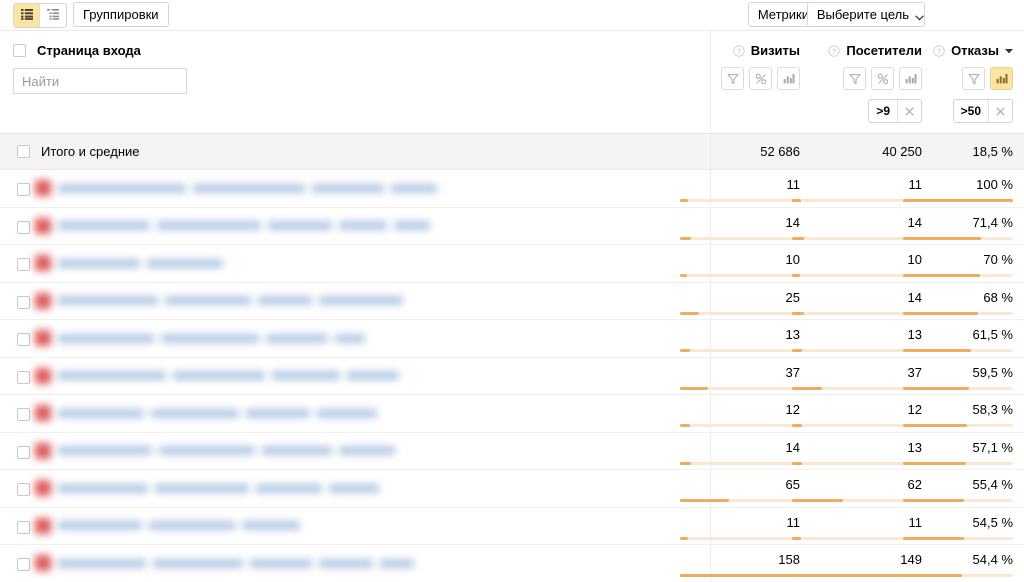  I want to click on totals-row: Итого и средние 52 686 40 250 18,5 %, so click(512, 152).